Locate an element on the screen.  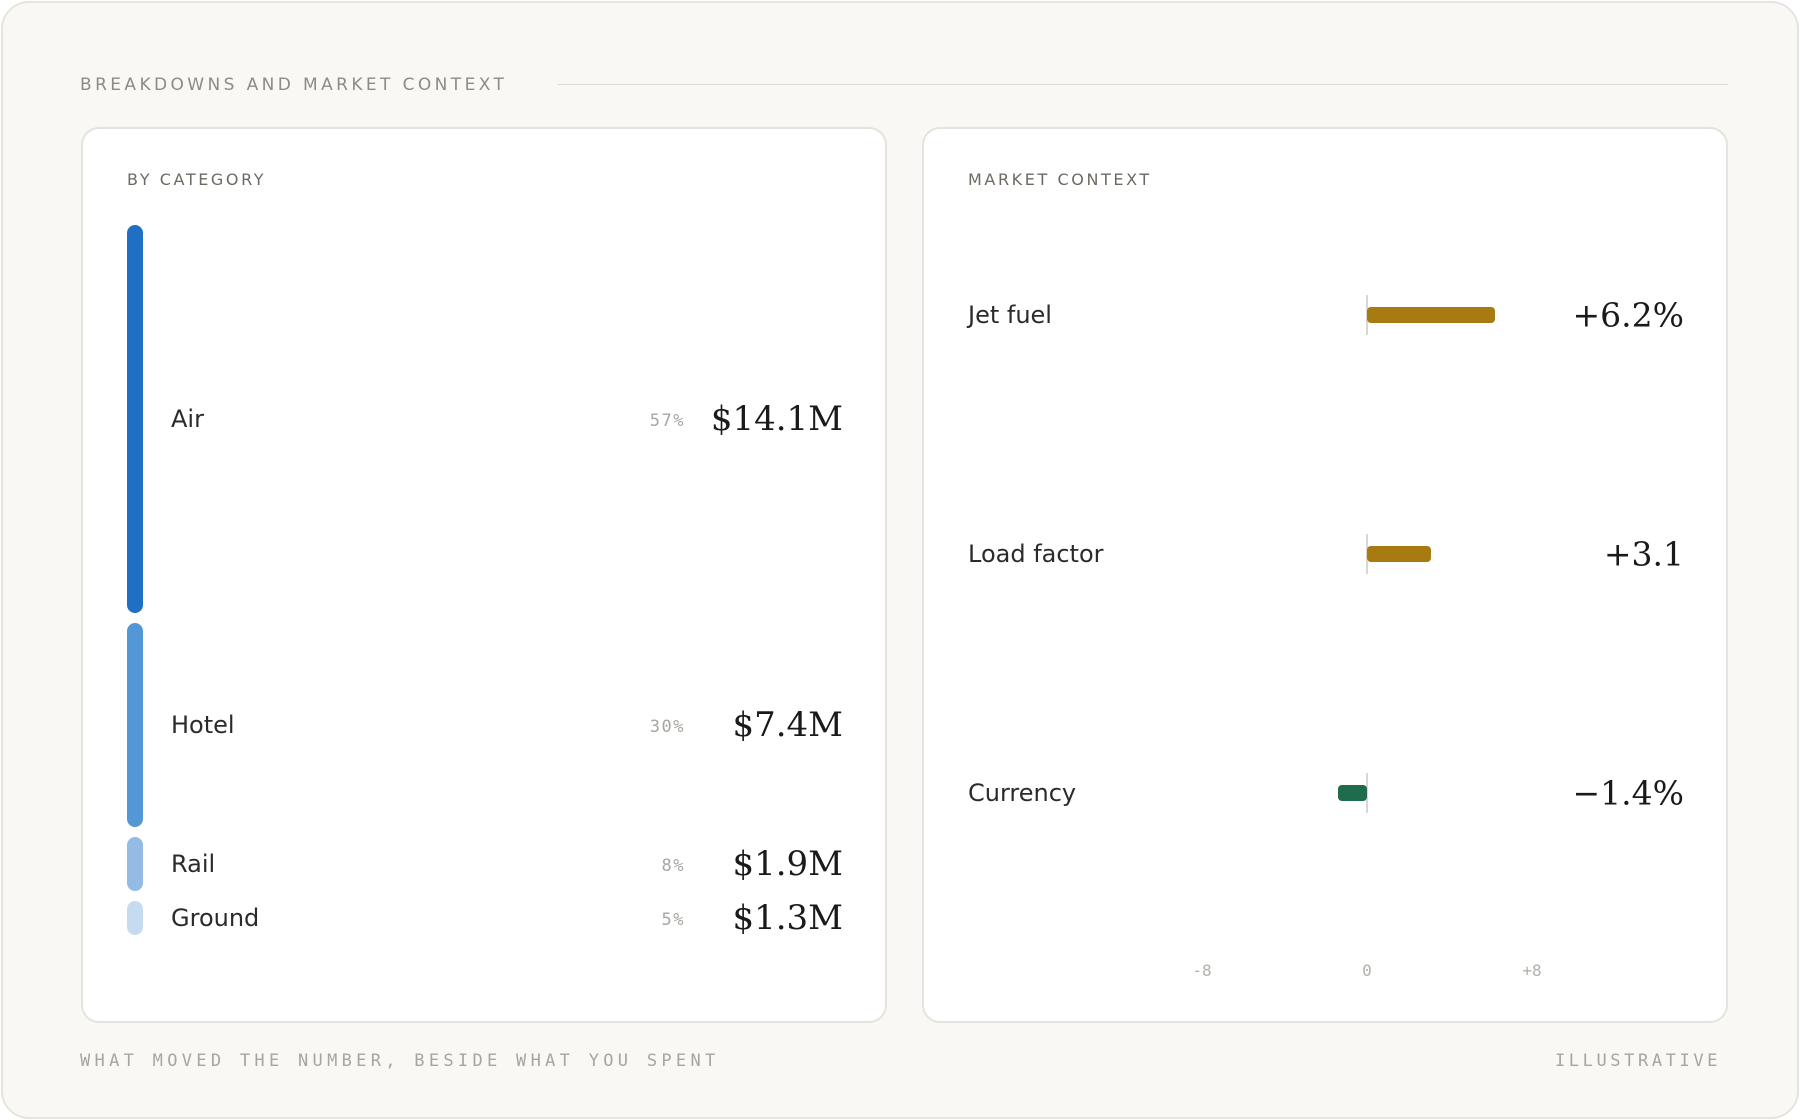
market-label: Jet fuel is located at coordinates (1010, 315).